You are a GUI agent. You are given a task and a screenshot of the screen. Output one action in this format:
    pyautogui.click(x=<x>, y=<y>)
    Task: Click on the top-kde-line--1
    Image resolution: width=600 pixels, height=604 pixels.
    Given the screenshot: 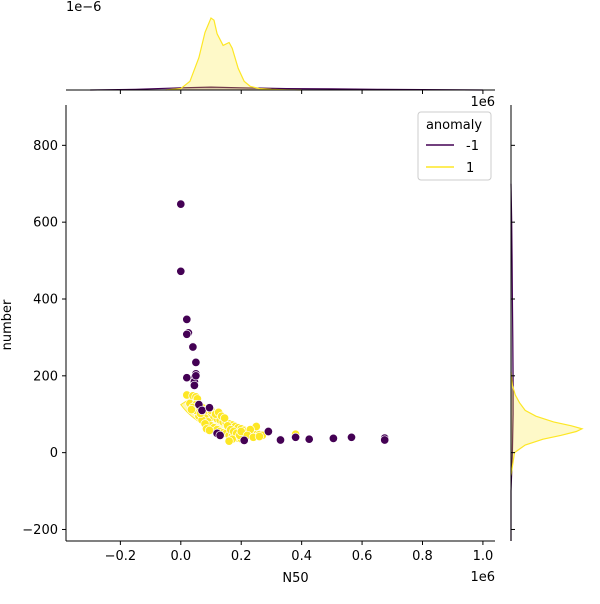 What is the action you would take?
    pyautogui.click(x=286, y=88)
    